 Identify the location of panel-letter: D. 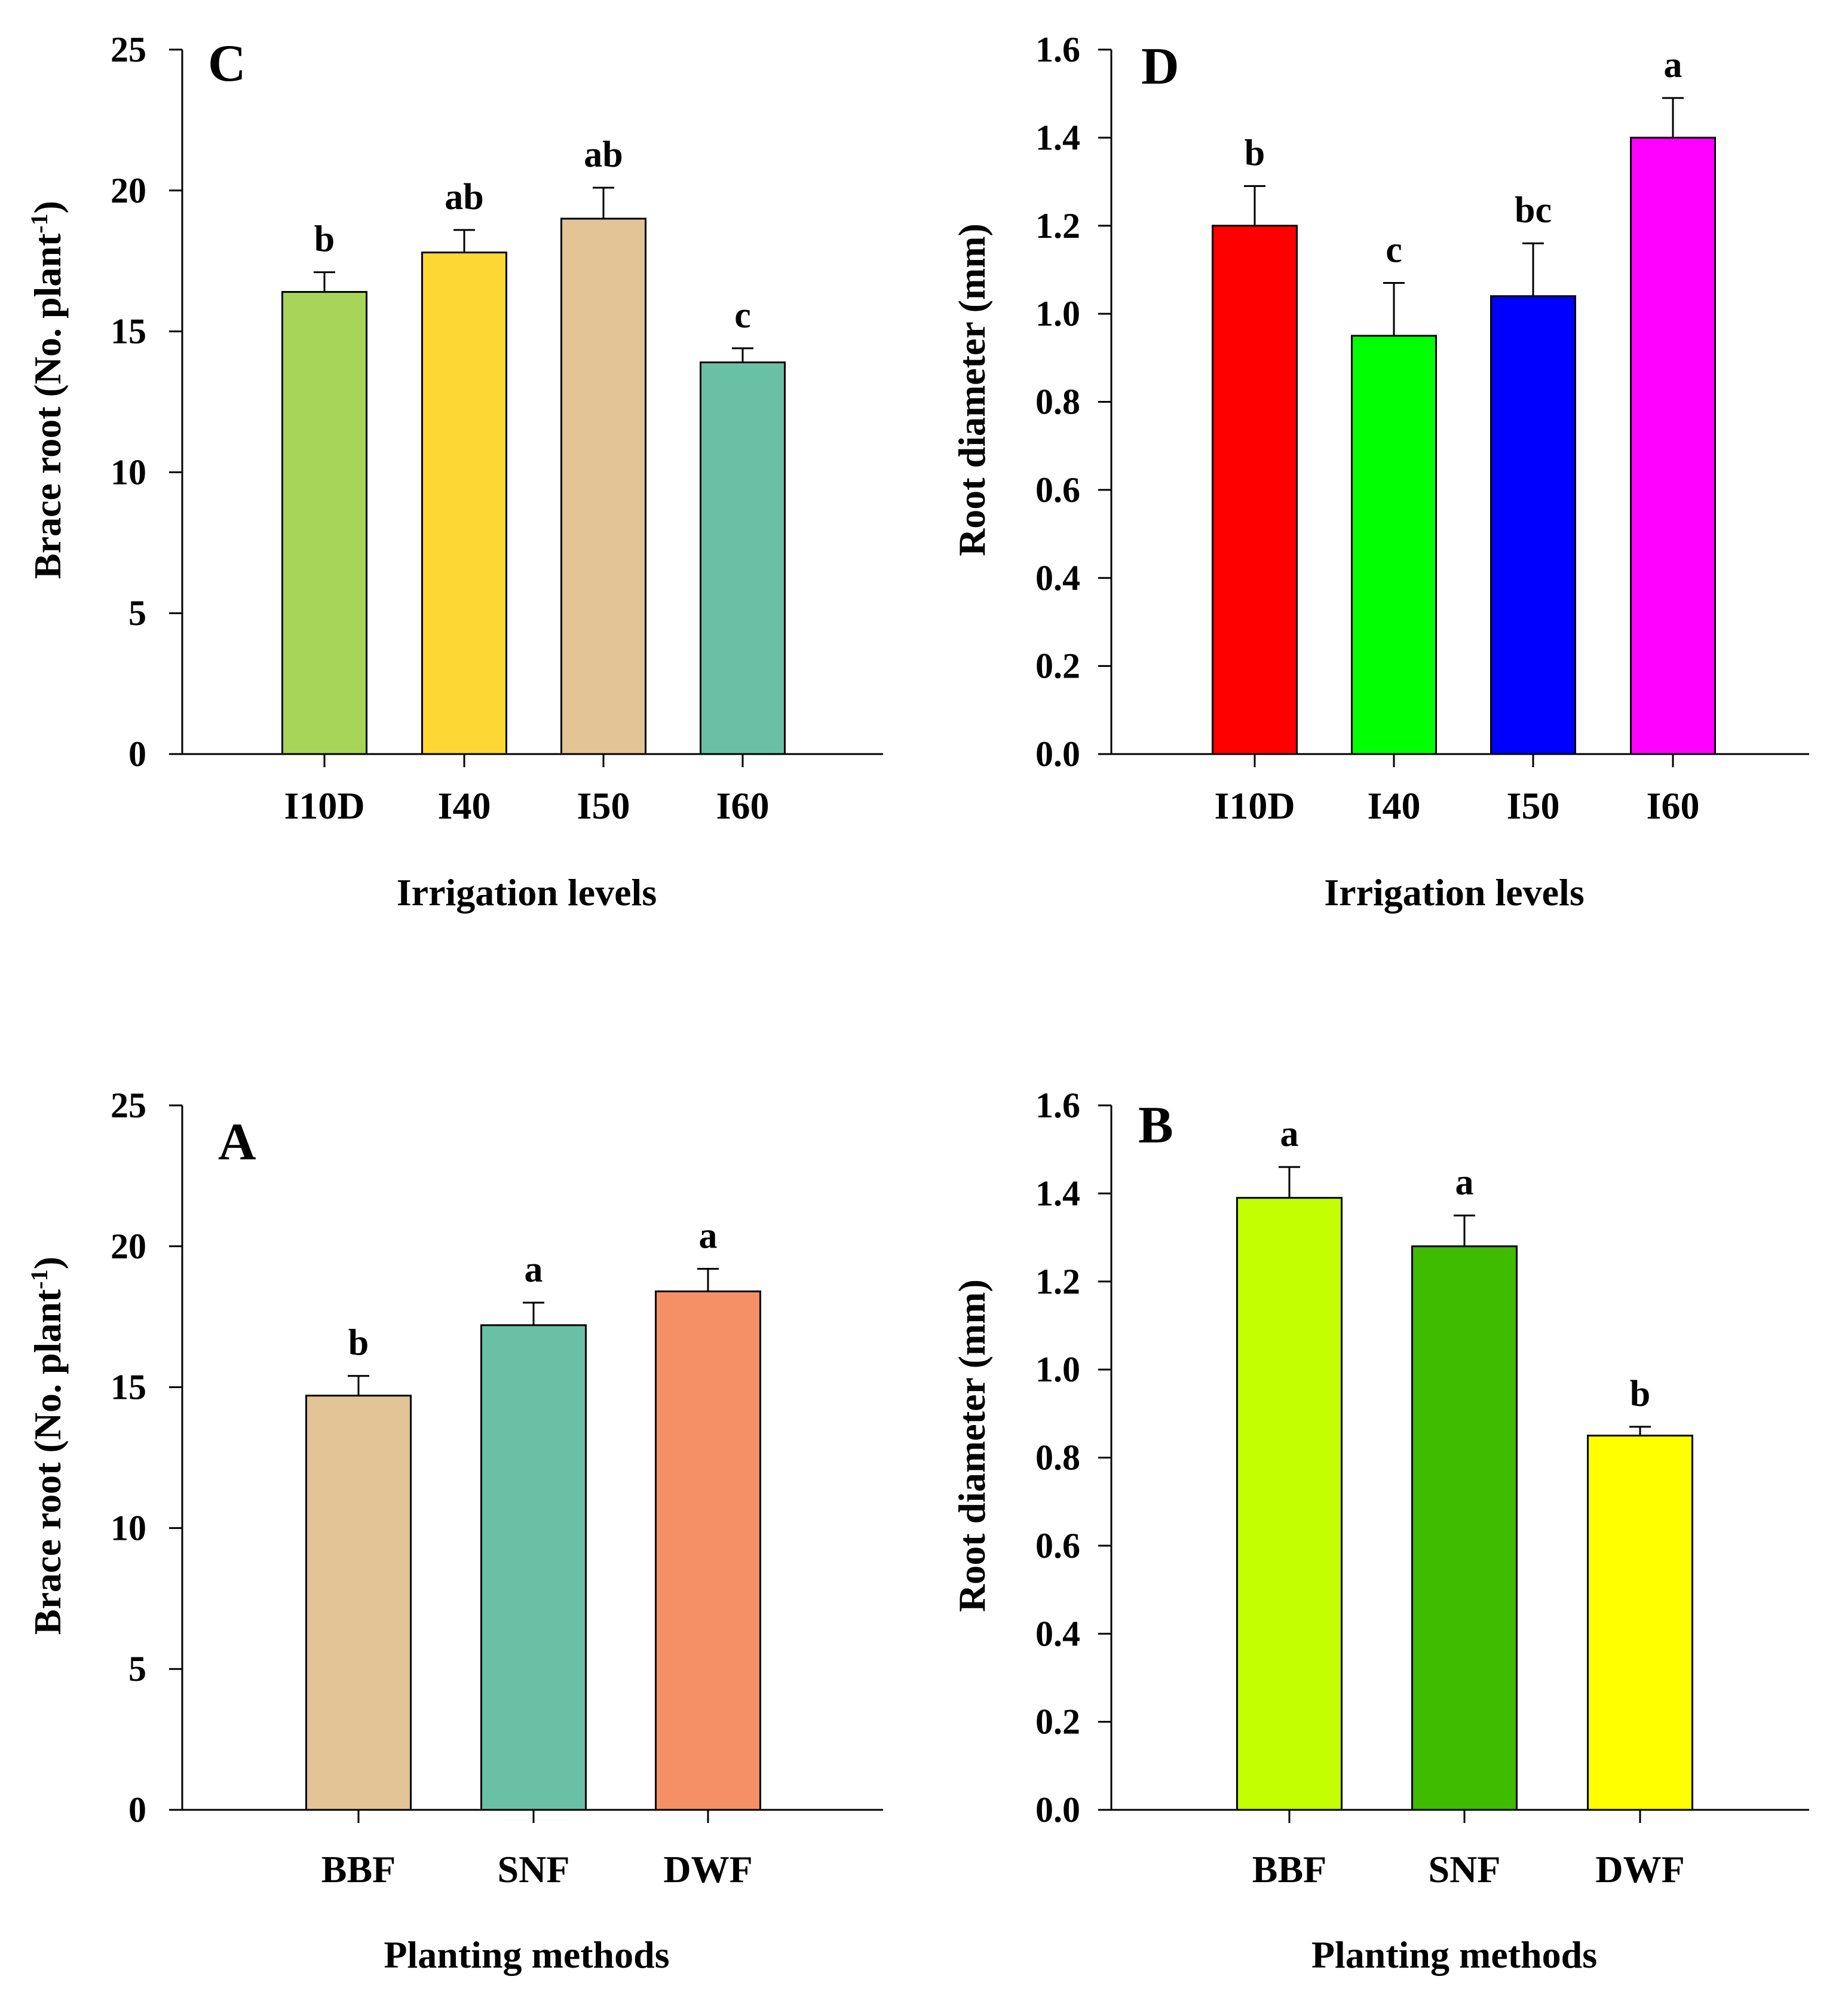
(1160, 67).